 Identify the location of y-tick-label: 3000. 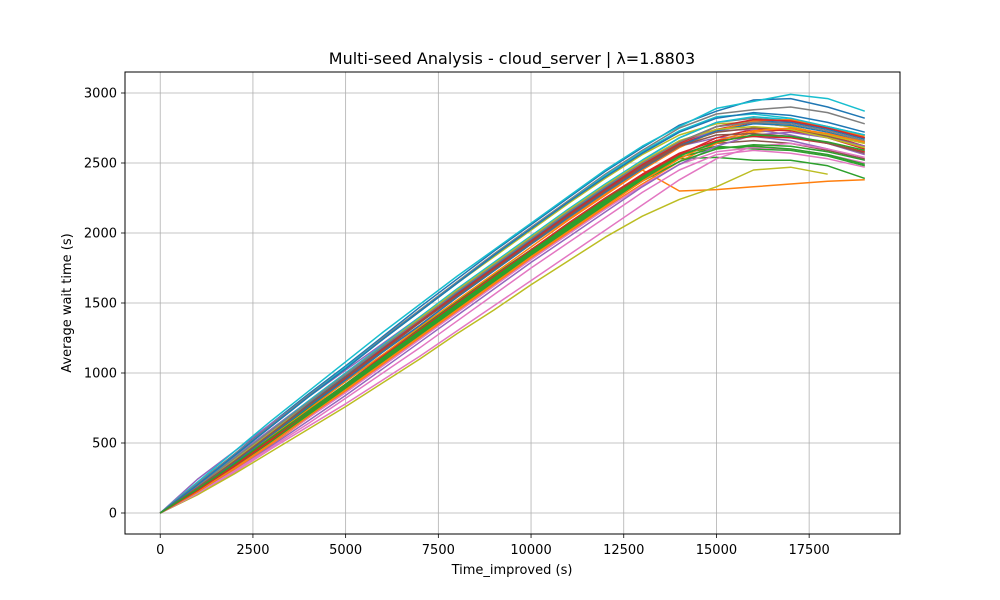
(100, 94).